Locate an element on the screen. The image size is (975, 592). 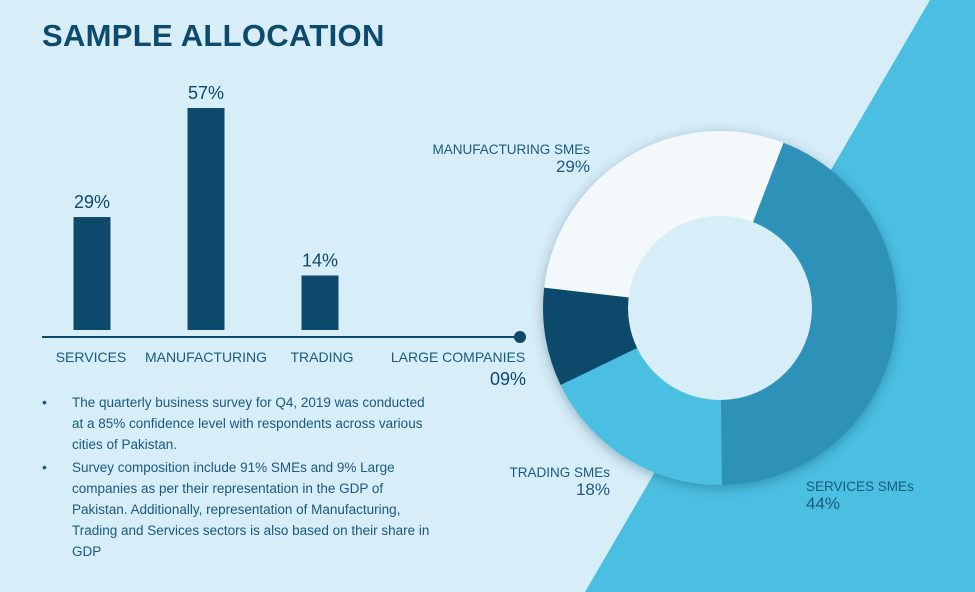
bar-trading is located at coordinates (320, 302).